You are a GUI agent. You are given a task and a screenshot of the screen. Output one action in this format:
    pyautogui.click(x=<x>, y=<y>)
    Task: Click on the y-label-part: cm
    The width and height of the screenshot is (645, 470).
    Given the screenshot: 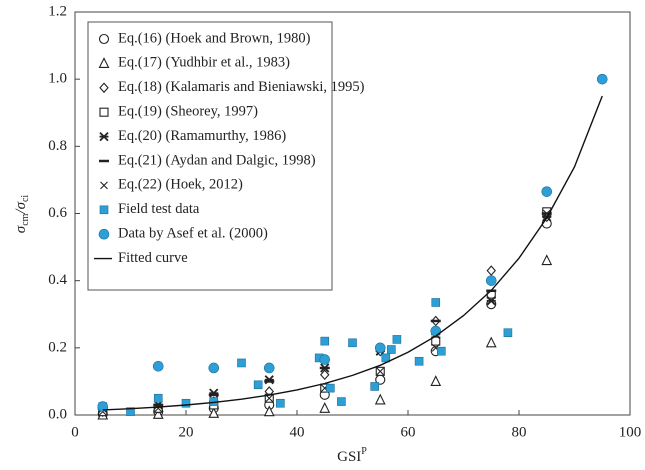 What is the action you would take?
    pyautogui.click(x=25, y=219)
    